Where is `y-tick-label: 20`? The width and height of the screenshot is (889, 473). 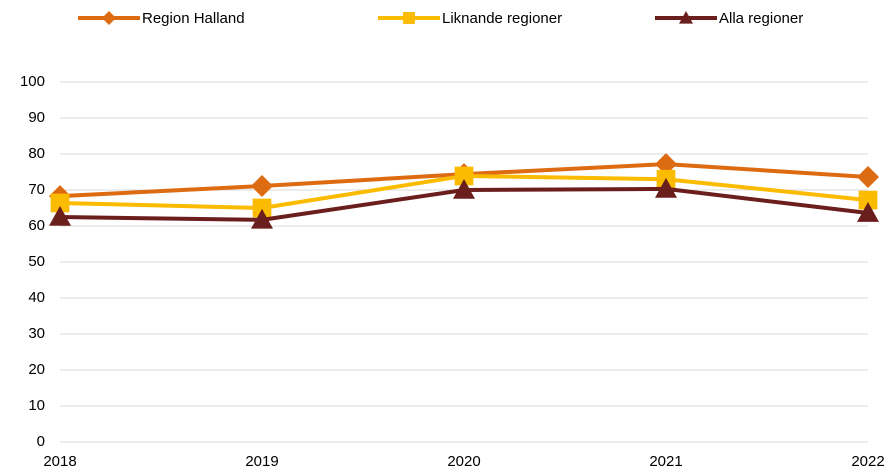 y-tick-label: 20 is located at coordinates (36, 369).